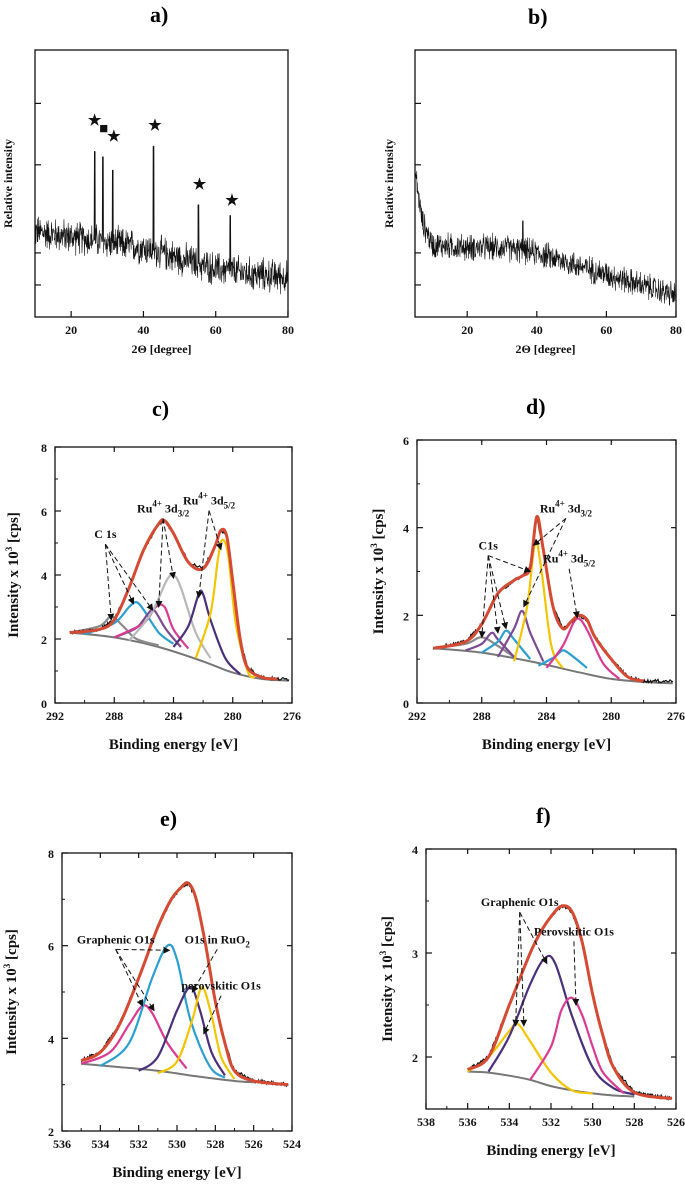 Image resolution: width=685 pixels, height=1192 pixels. Describe the element at coordinates (606, 330) in the screenshot. I see `x-tick-label: 60` at that location.